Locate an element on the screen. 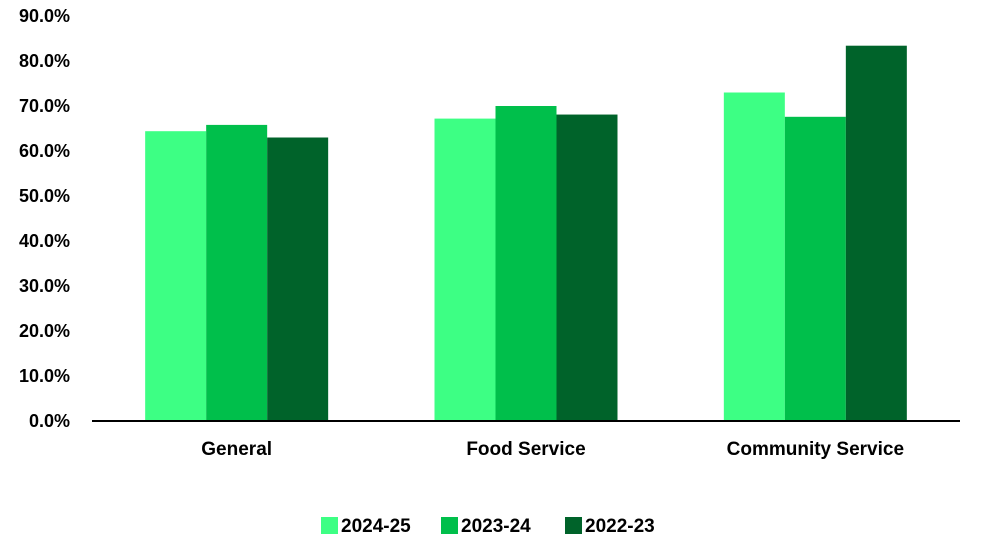 The width and height of the screenshot is (990, 543). y-tick-label: 30.0% is located at coordinates (44, 286).